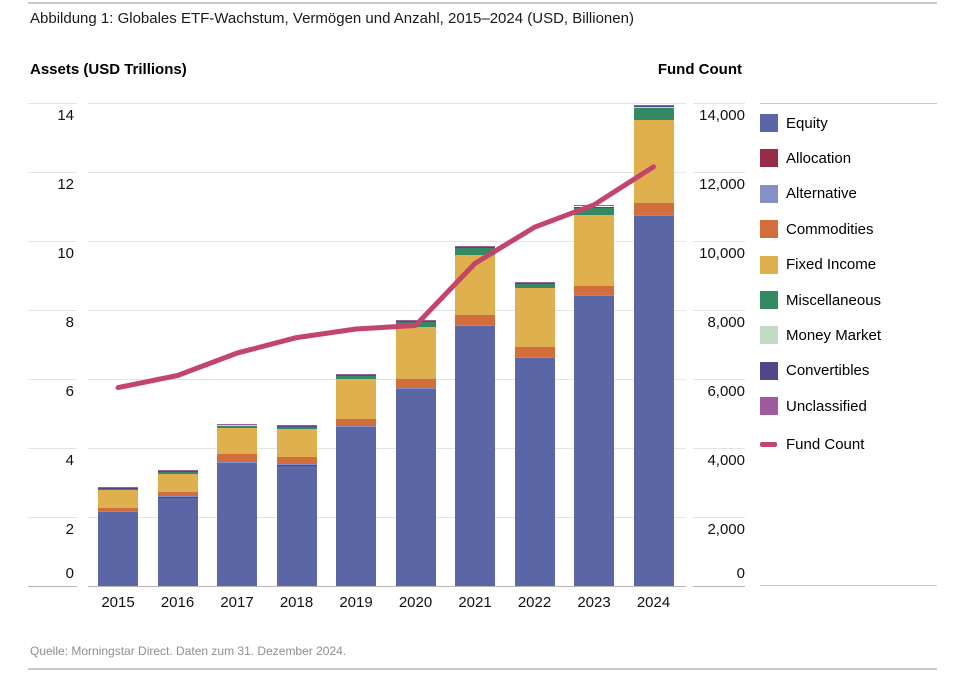  I want to click on legend-item-money_market: Money Market, so click(820, 335).